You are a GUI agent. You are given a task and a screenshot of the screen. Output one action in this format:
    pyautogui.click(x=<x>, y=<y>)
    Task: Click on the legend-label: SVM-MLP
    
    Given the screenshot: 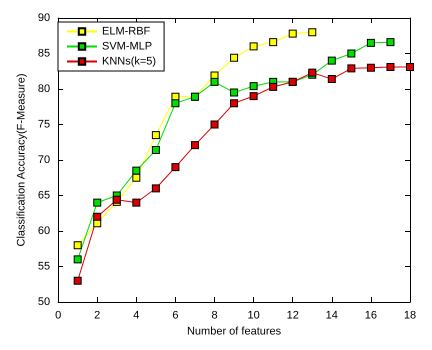 What is the action you would take?
    pyautogui.click(x=127, y=46)
    